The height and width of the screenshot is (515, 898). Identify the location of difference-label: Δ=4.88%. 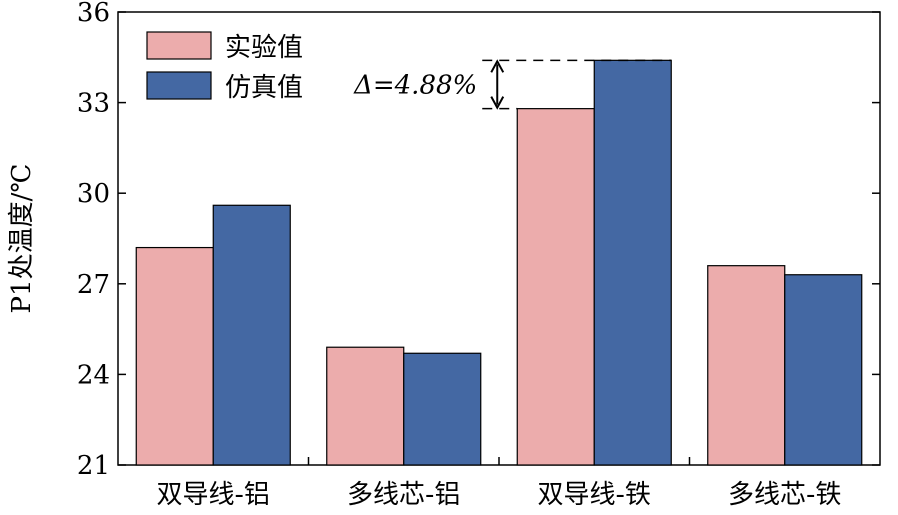
(415, 85).